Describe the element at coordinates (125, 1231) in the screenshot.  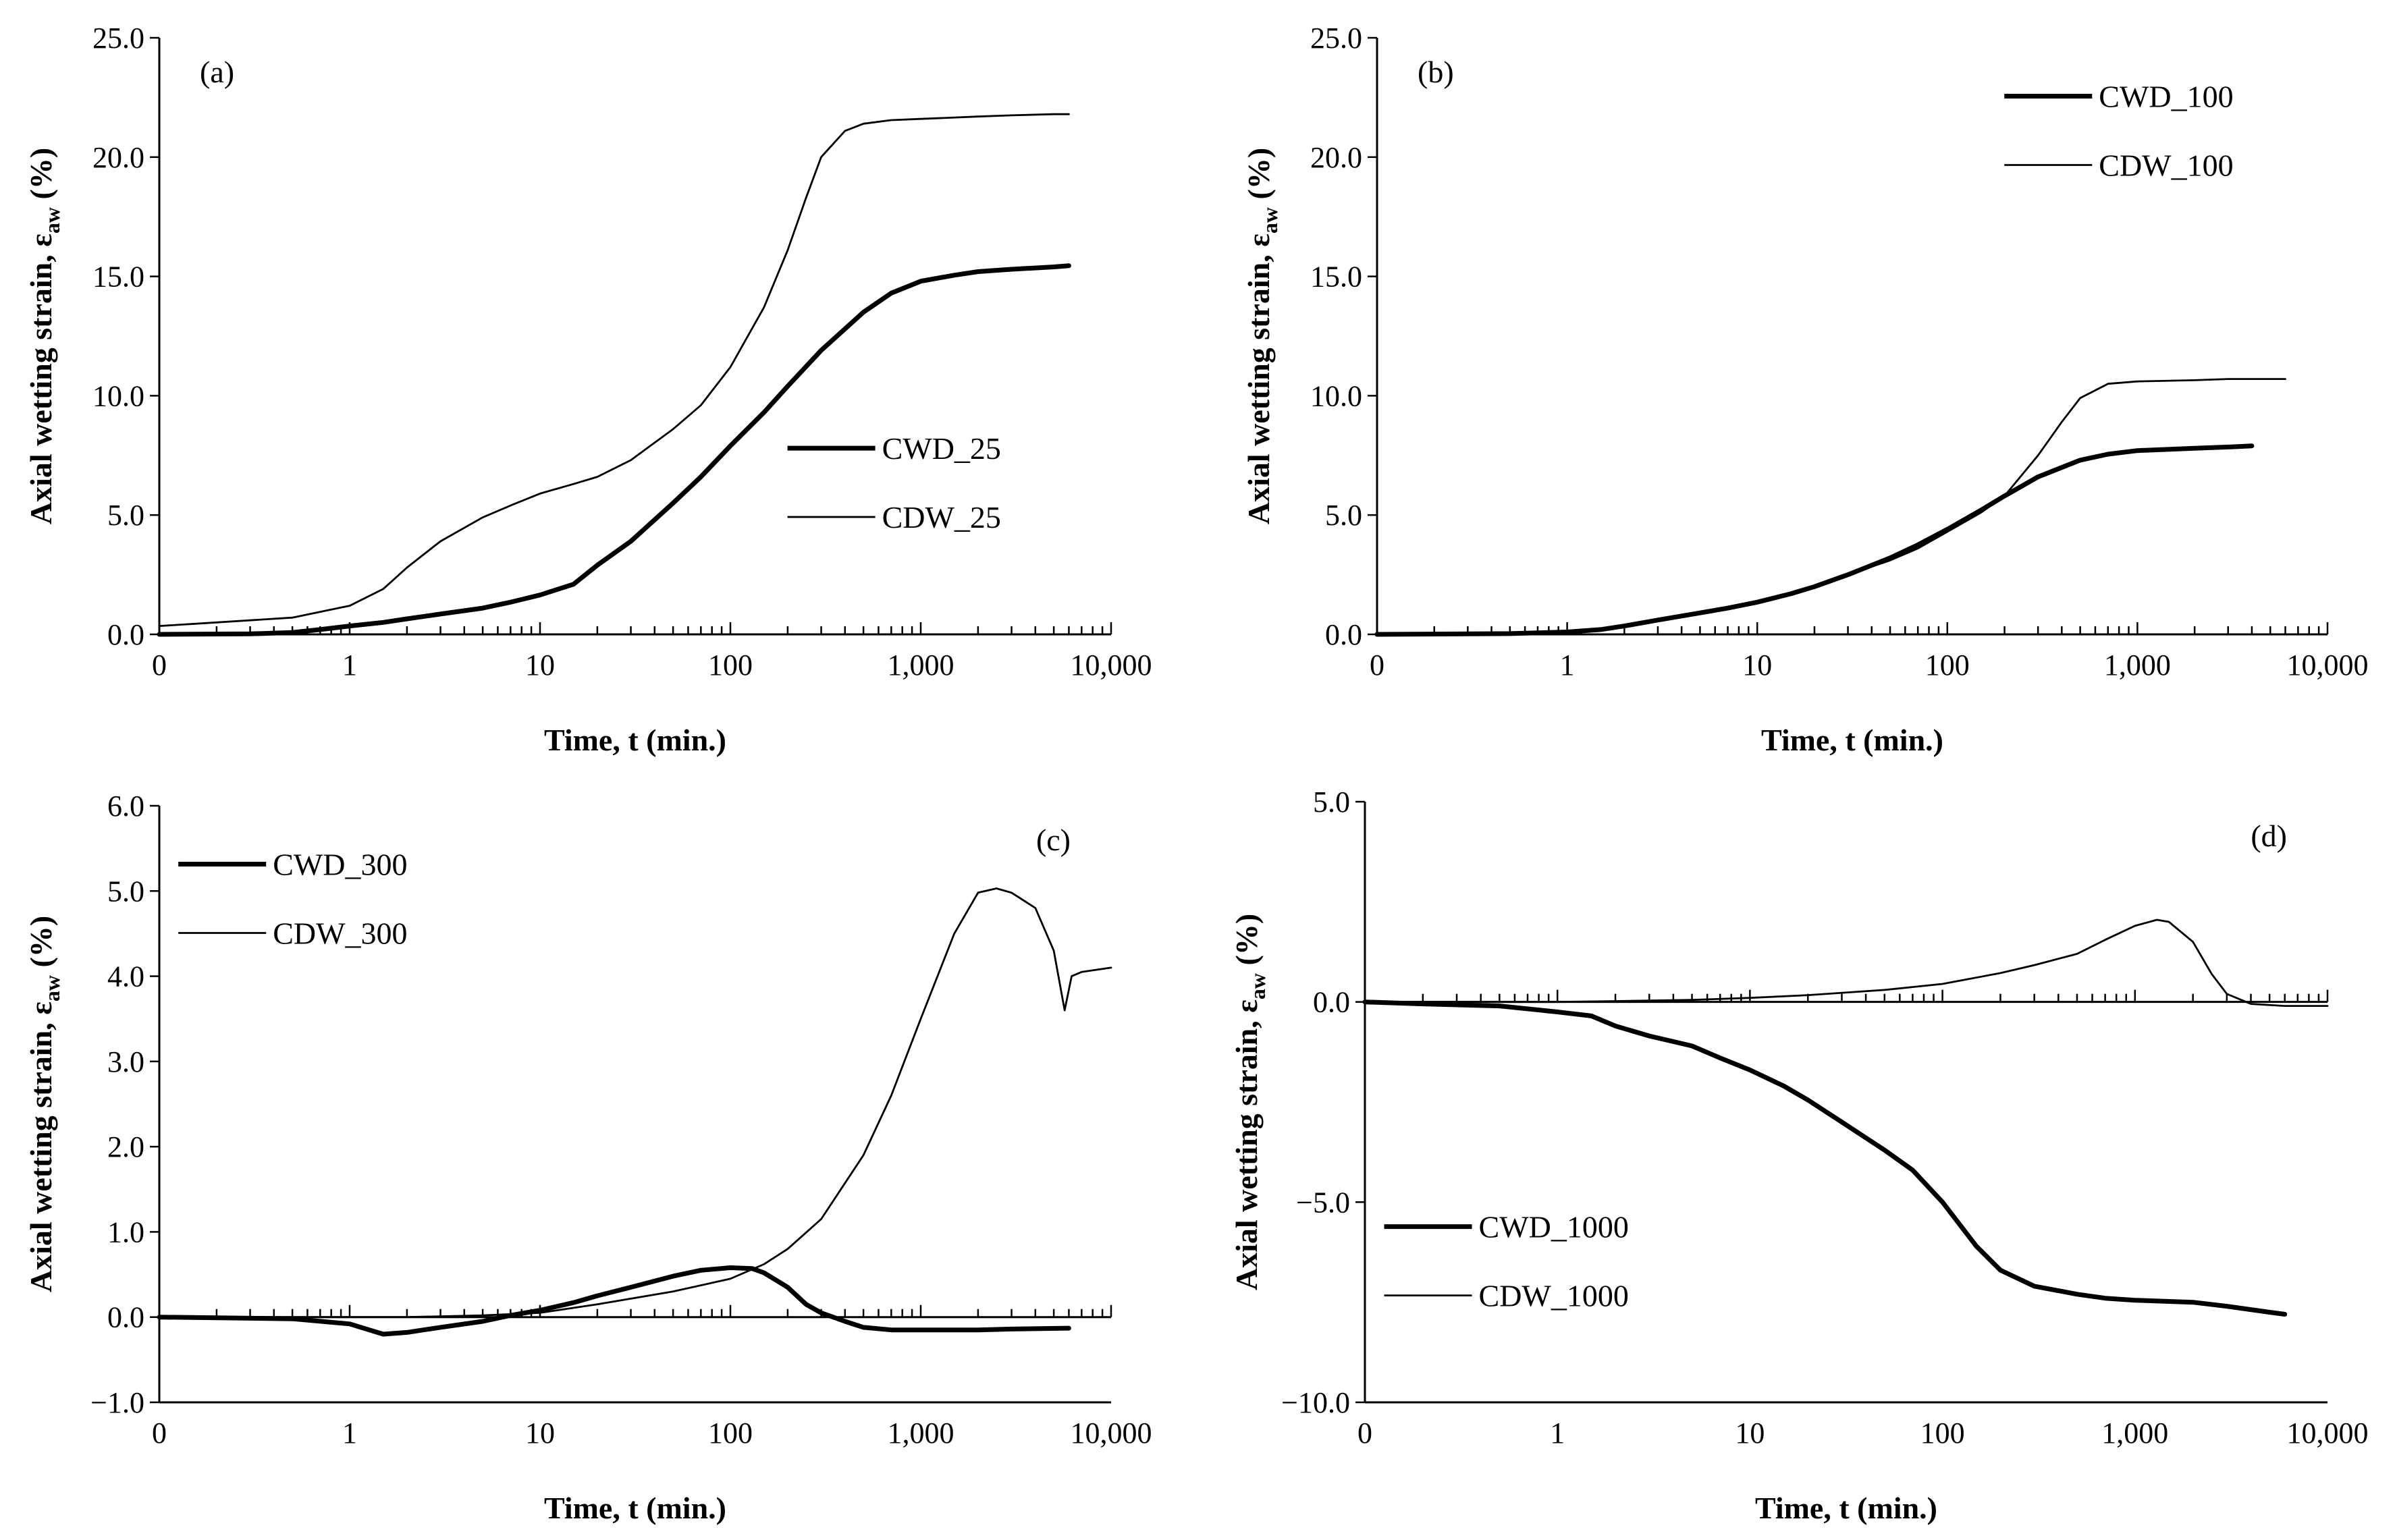
I see `y-tick-label: 1.0` at that location.